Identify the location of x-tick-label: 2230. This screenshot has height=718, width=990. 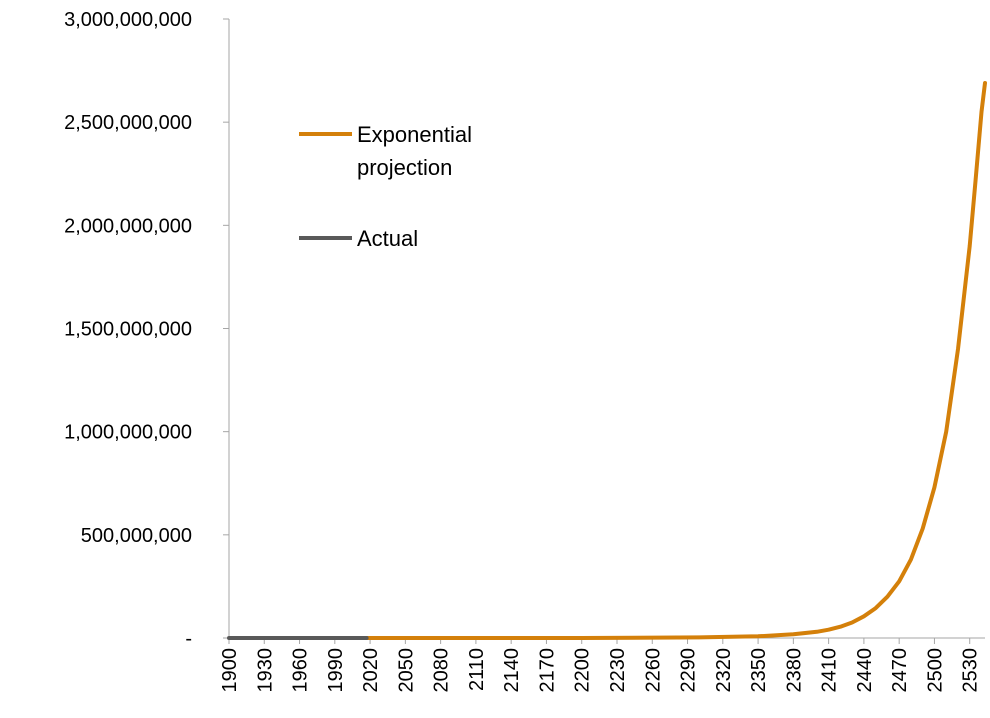
(618, 670).